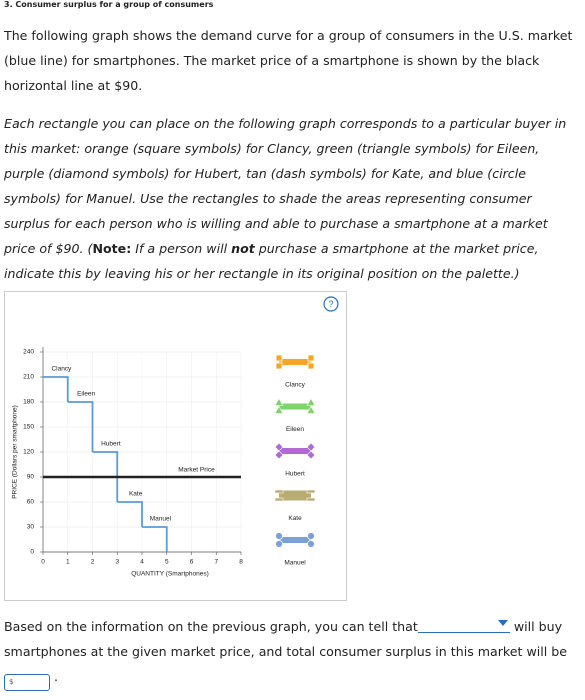  What do you see at coordinates (28, 352) in the screenshot?
I see `y-tick-label: 240` at bounding box center [28, 352].